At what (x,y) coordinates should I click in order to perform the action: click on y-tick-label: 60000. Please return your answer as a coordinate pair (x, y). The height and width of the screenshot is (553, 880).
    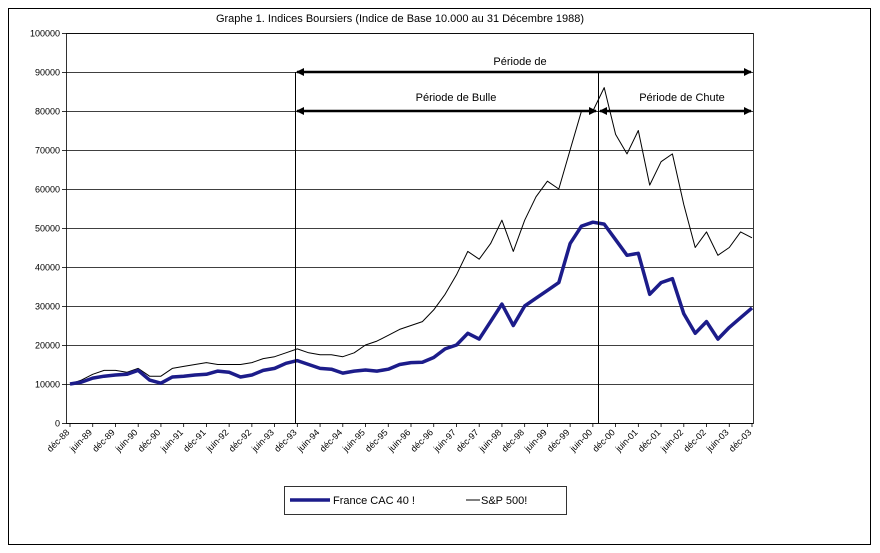
    Looking at the image, I should click on (47, 190).